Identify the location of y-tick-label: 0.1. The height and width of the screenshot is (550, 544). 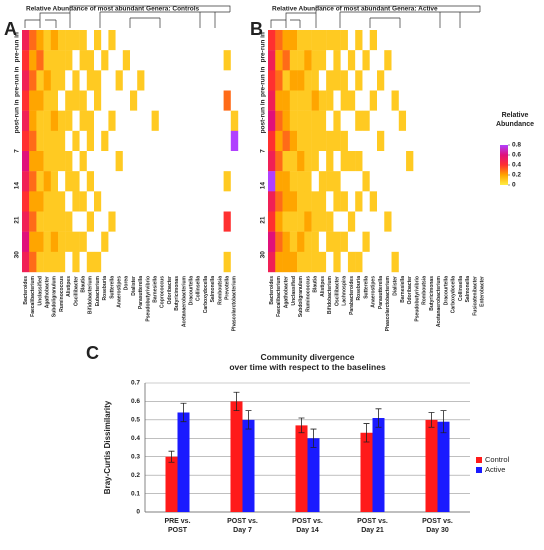
(135, 493).